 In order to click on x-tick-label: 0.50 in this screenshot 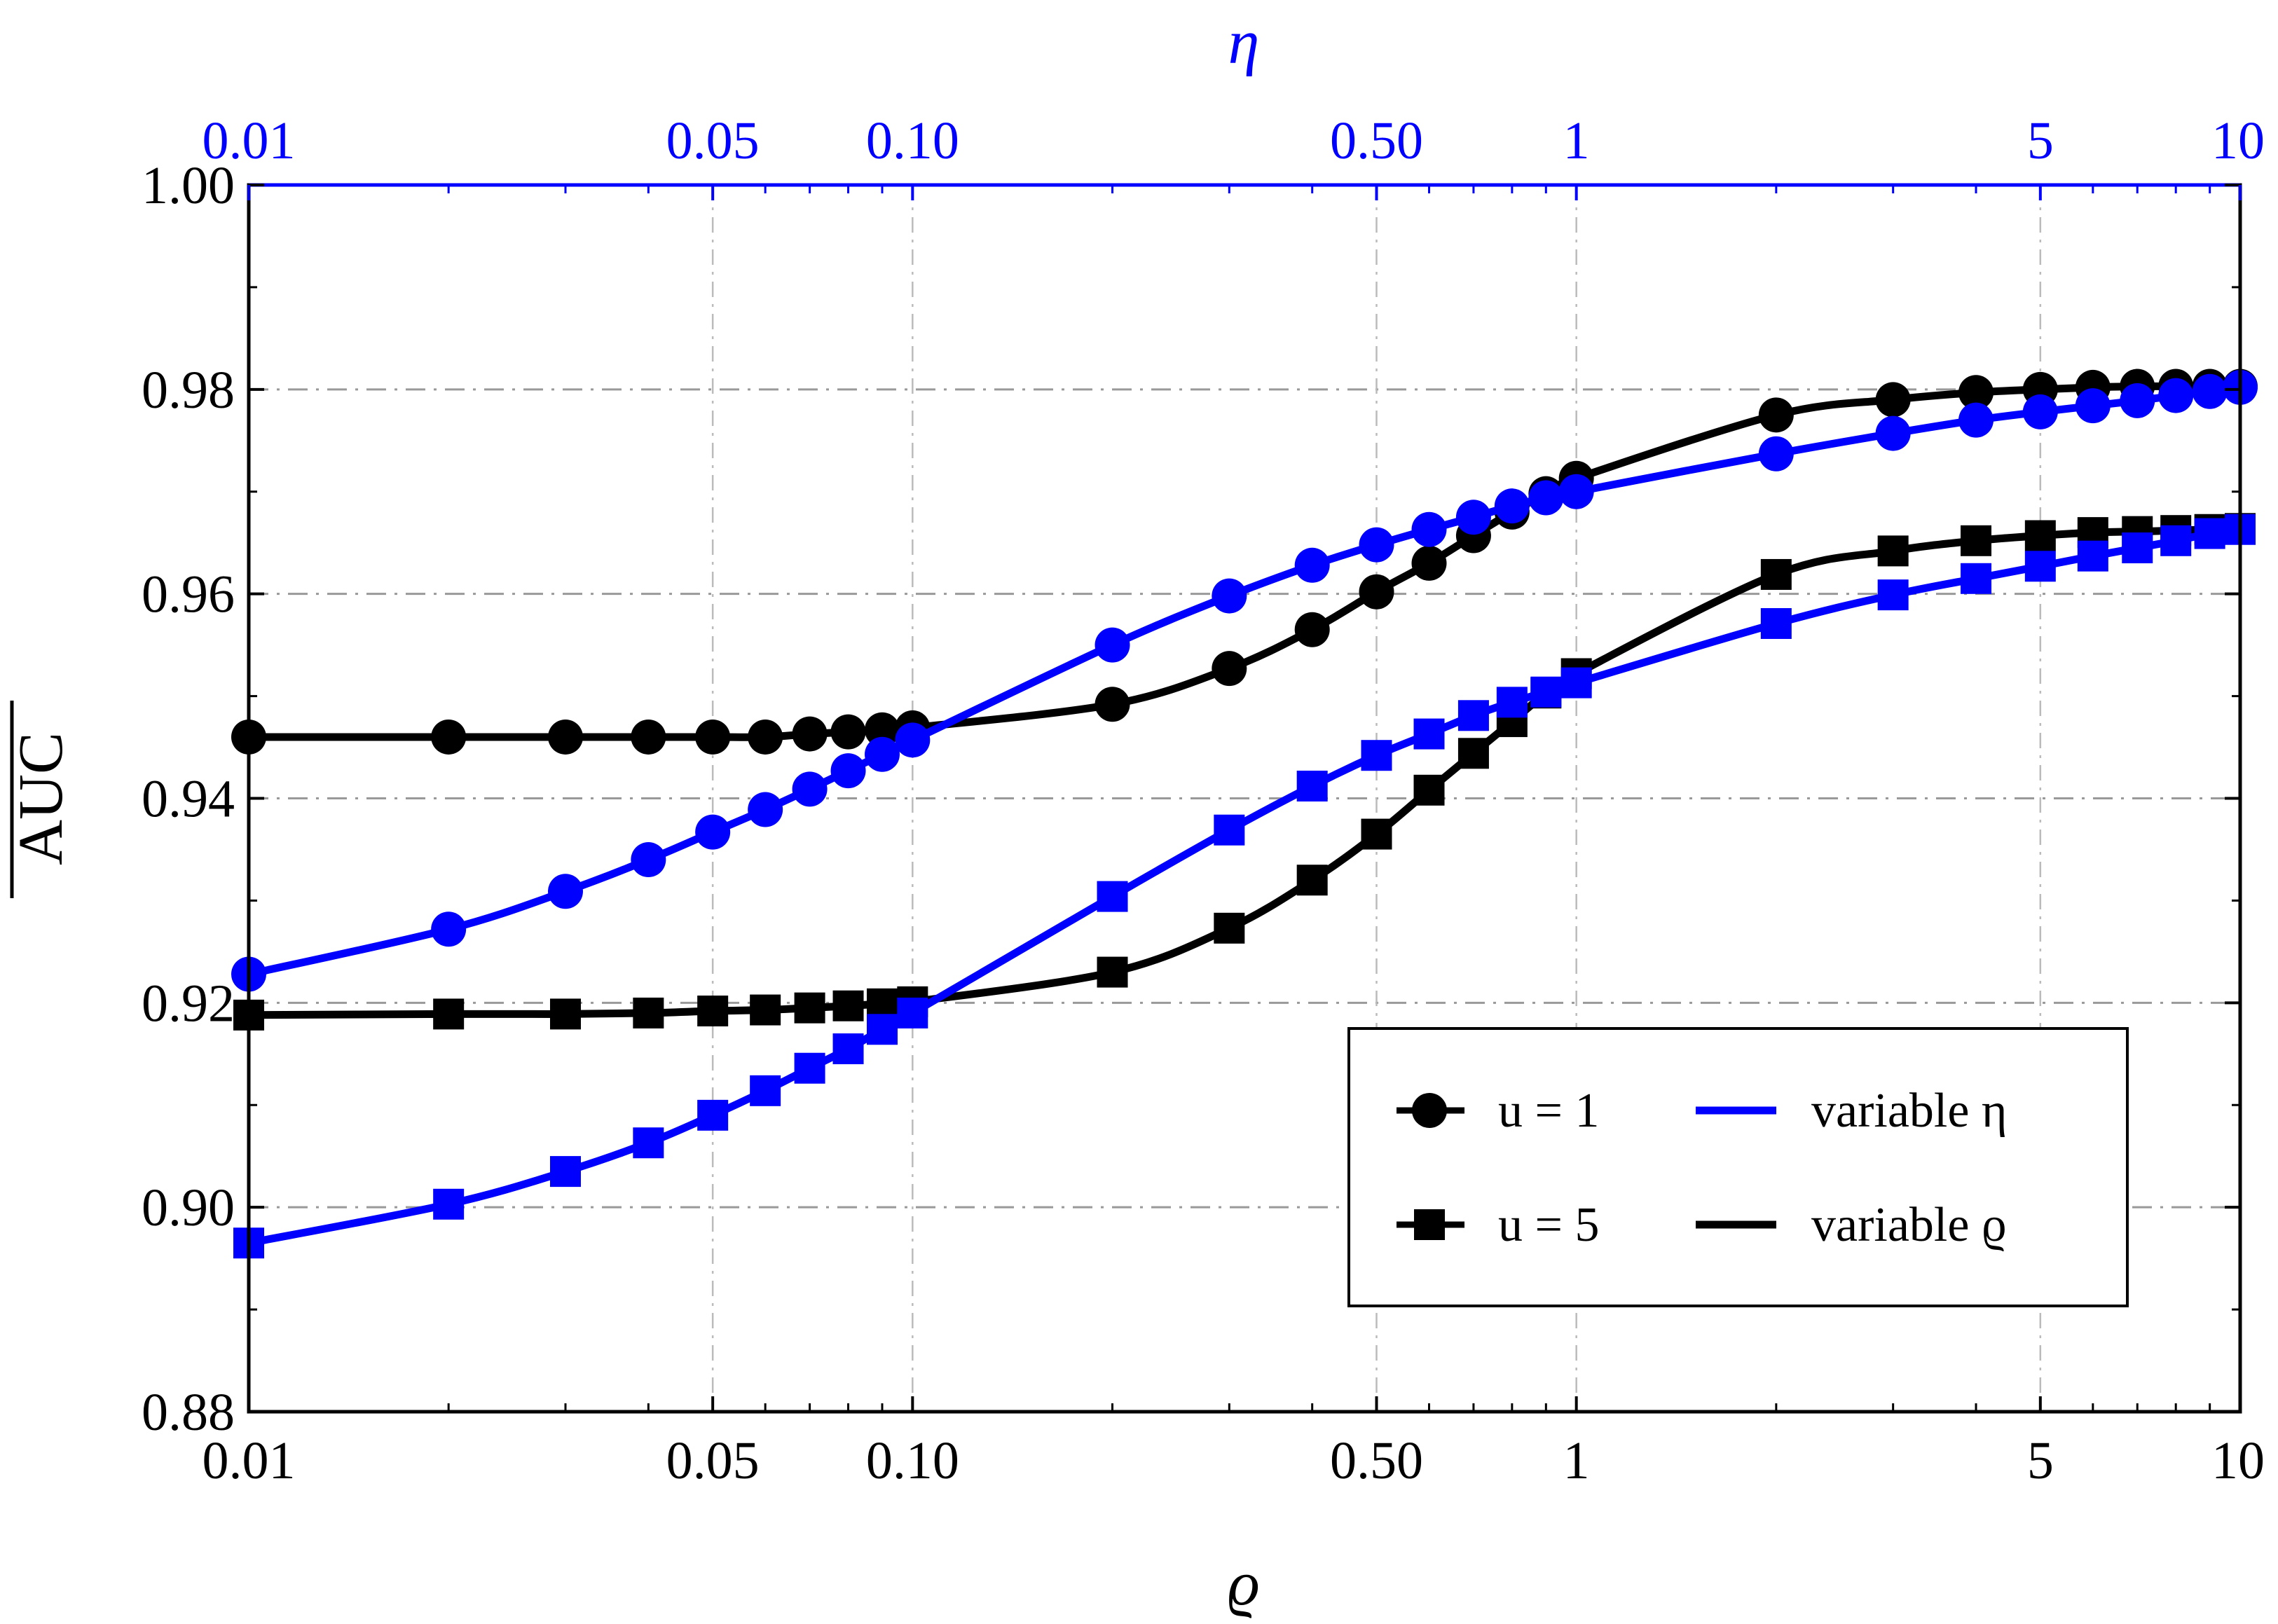, I will do `click(1376, 1461)`.